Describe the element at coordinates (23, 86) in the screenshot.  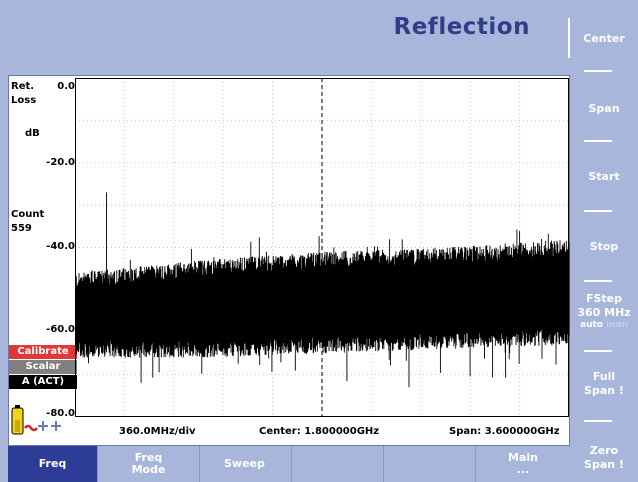
I see `ylabel-ret: Ret.` at that location.